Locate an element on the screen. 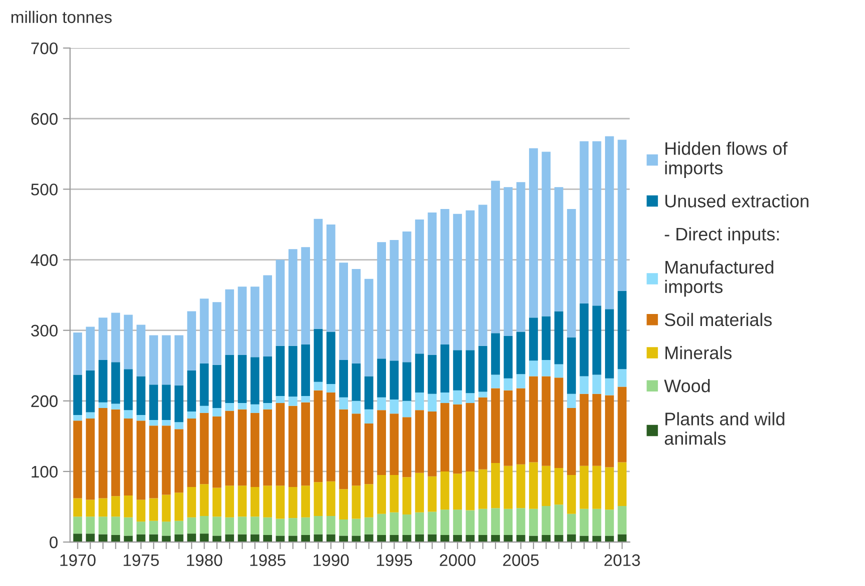  x-tick-label: 1990 is located at coordinates (331, 560).